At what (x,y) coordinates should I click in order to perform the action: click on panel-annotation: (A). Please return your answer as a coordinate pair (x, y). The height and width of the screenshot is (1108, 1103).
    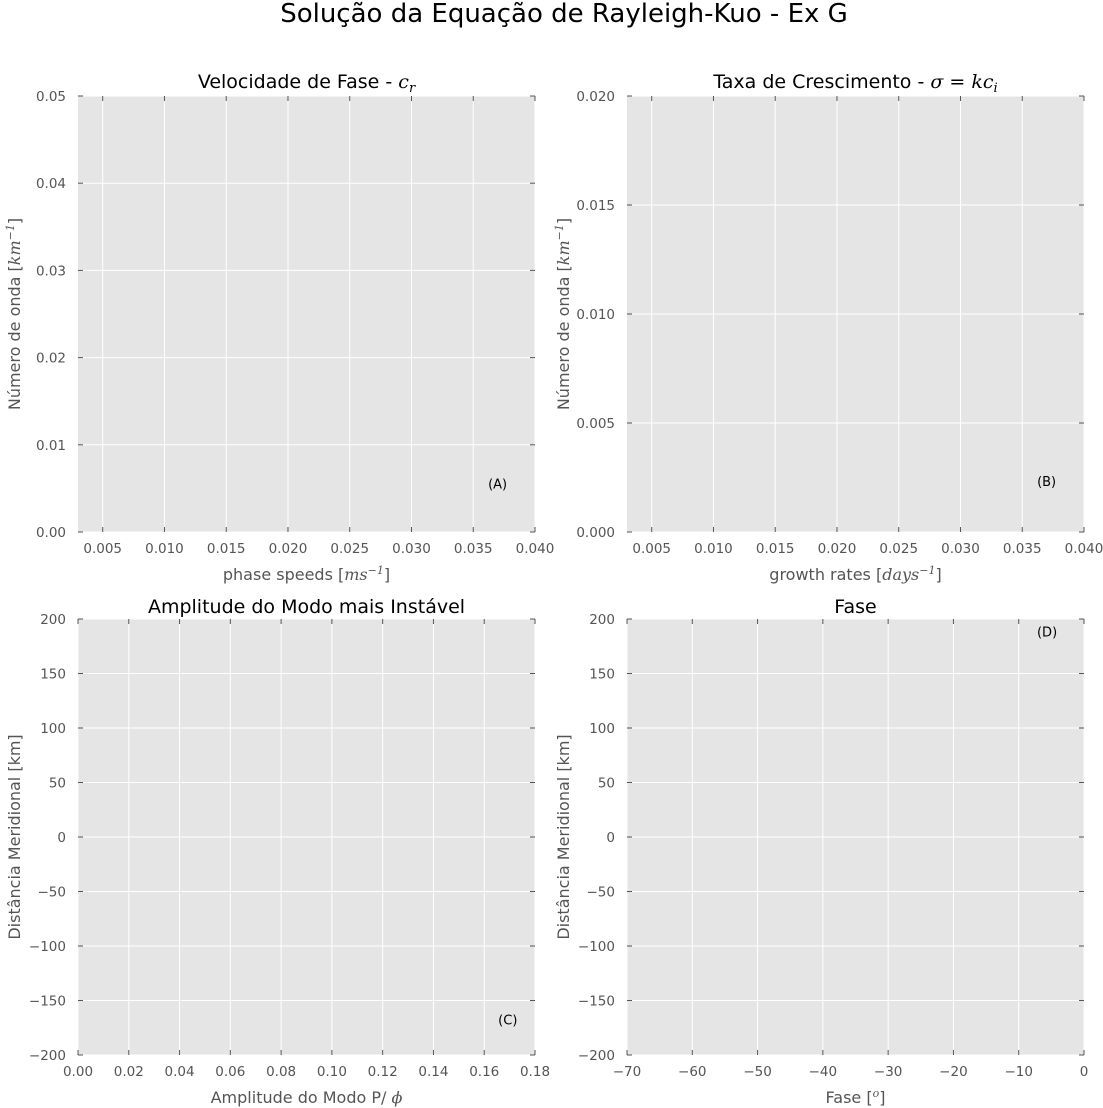
    Looking at the image, I should click on (497, 484).